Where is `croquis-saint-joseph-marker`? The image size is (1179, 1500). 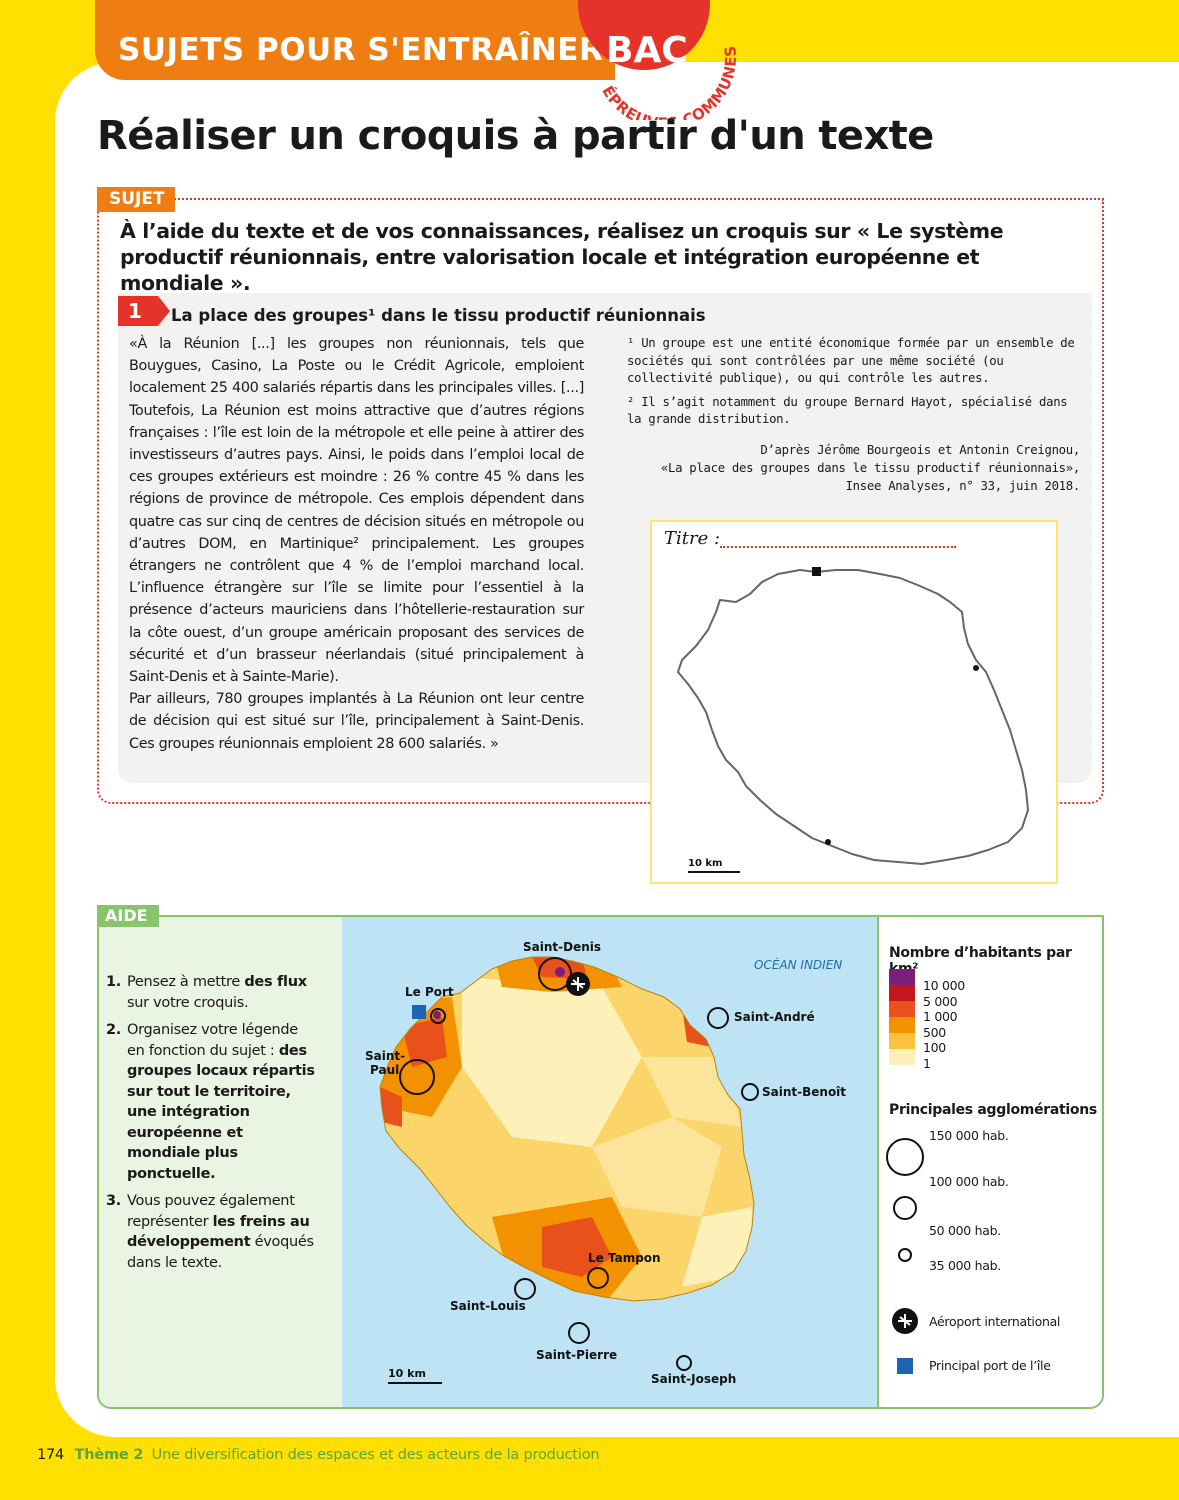 croquis-saint-joseph-marker is located at coordinates (828, 842).